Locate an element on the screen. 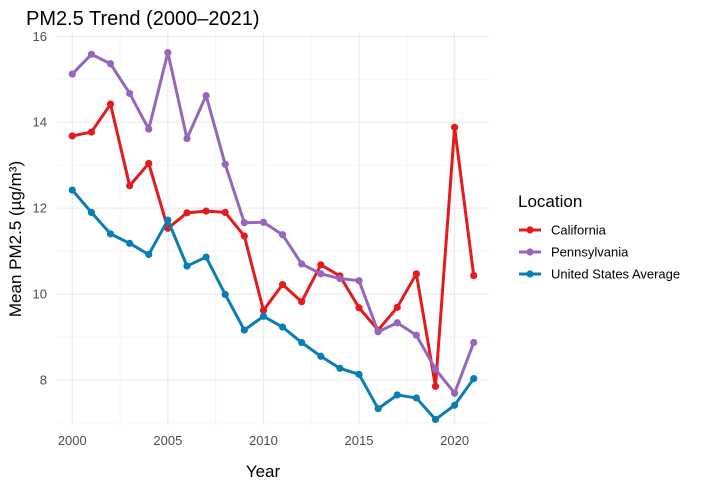  legend-item-united-states-average: United States Average is located at coordinates (599, 274).